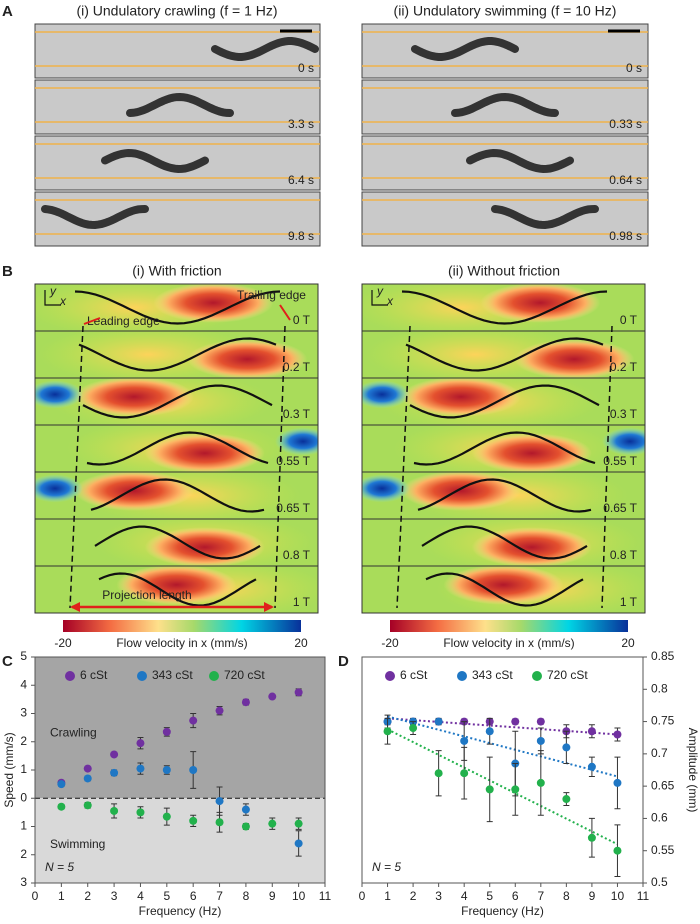 Image resolution: width=700 pixels, height=924 pixels. What do you see at coordinates (172, 675) in the screenshot?
I see `legend-label: 343 cSt` at bounding box center [172, 675].